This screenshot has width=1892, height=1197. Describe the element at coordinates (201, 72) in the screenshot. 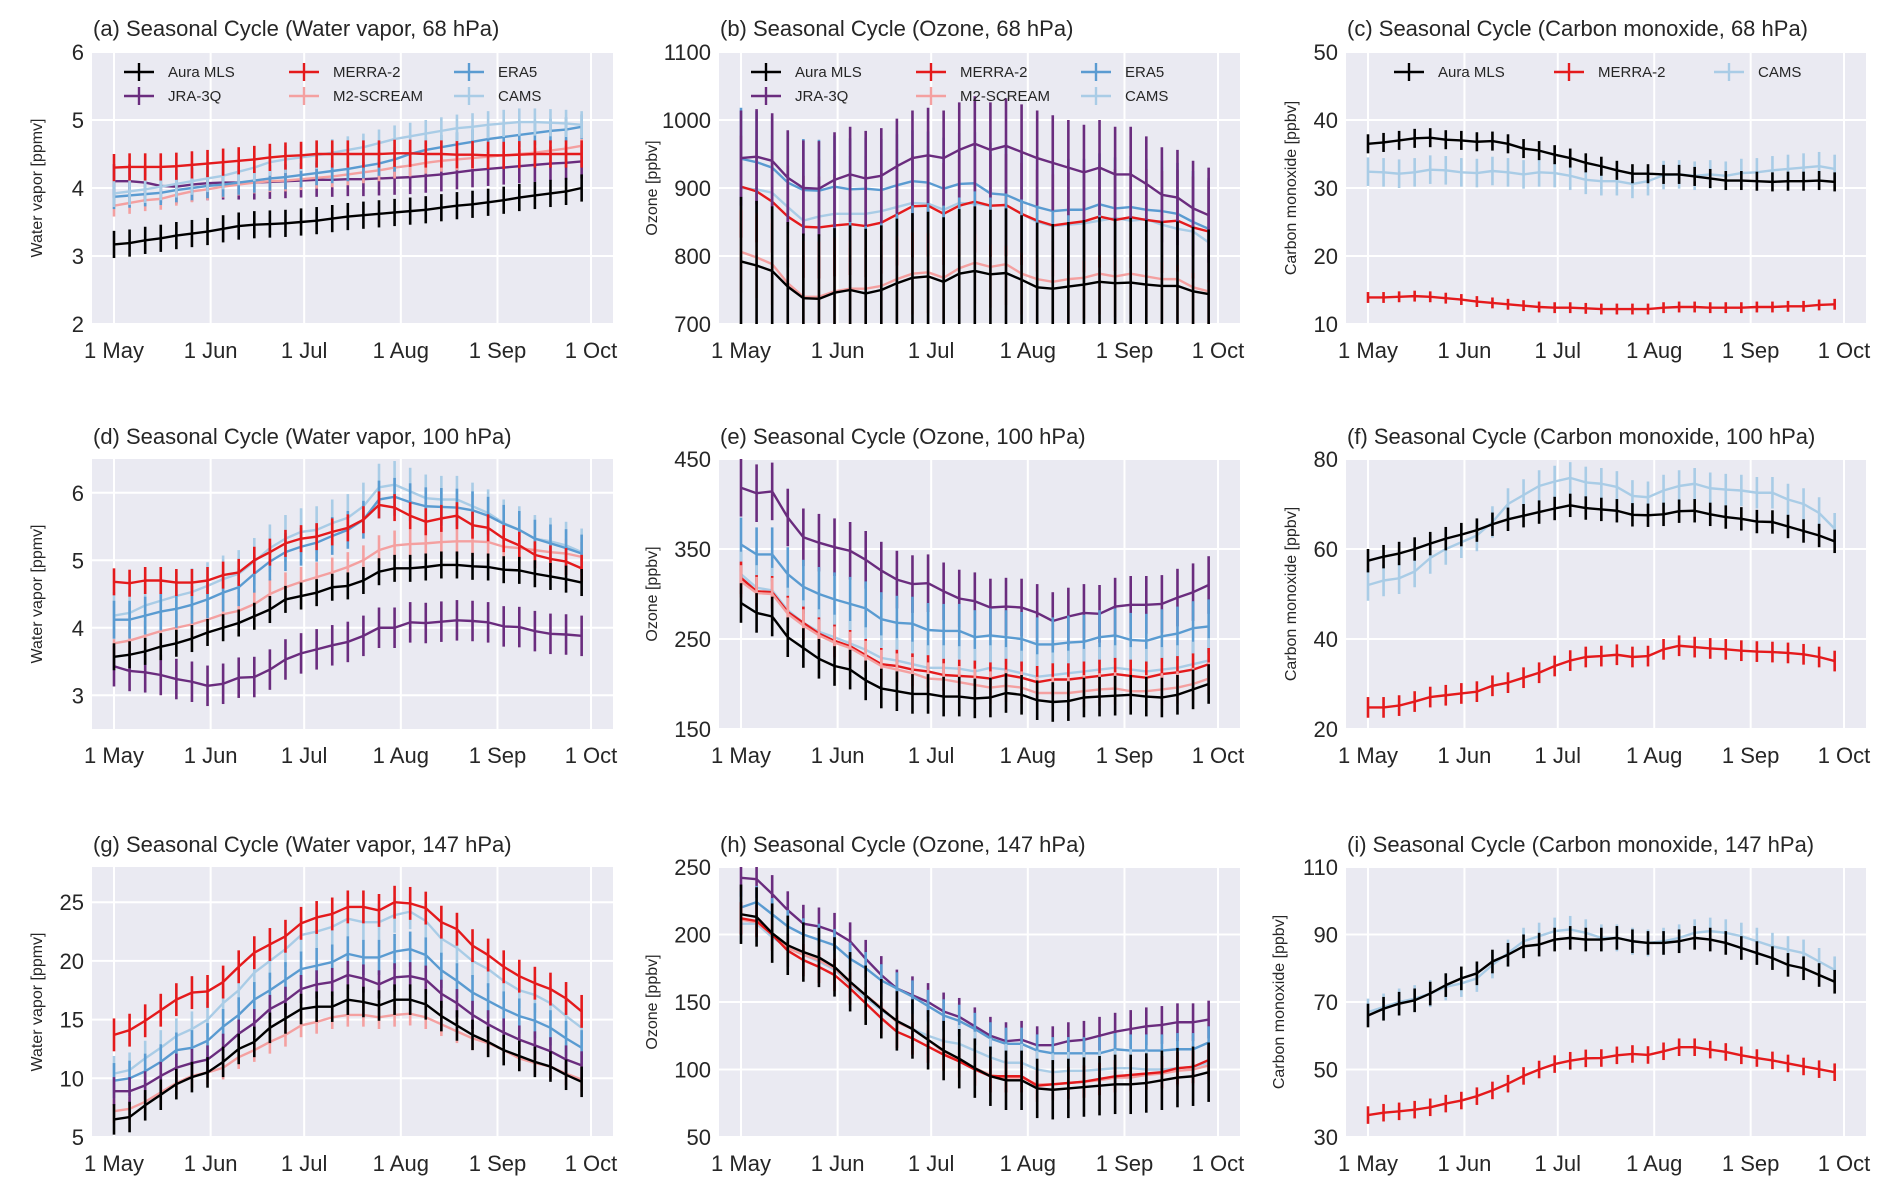

I see `legend-label: Aura MLS` at that location.